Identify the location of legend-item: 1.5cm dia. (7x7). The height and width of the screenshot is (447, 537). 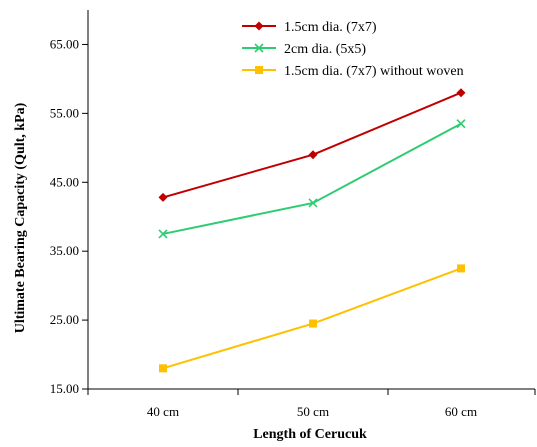
(309, 27).